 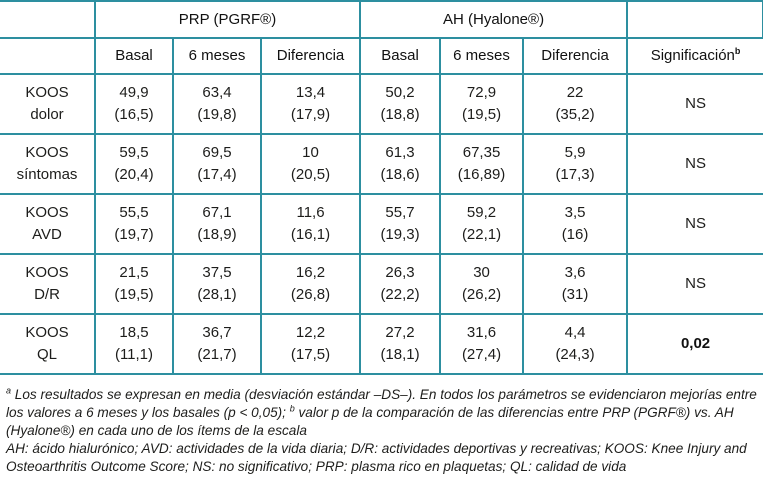 I want to click on data-cell: 26,3 (22,2), so click(x=400, y=284).